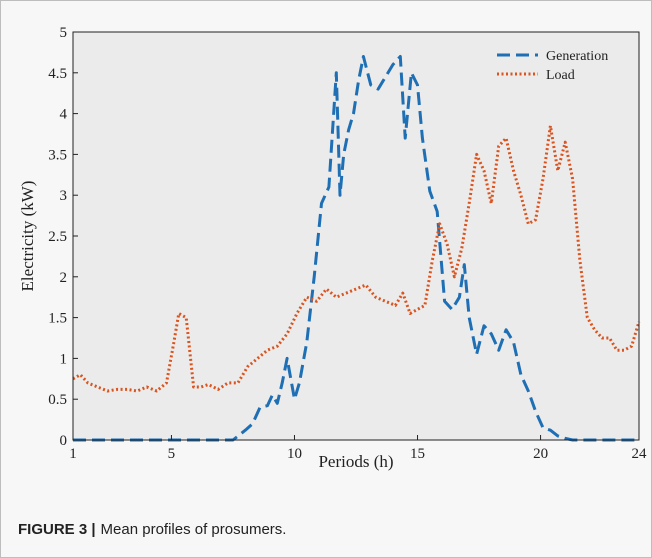 The width and height of the screenshot is (652, 558). What do you see at coordinates (640, 454) in the screenshot?
I see `x-tick-label: 24` at bounding box center [640, 454].